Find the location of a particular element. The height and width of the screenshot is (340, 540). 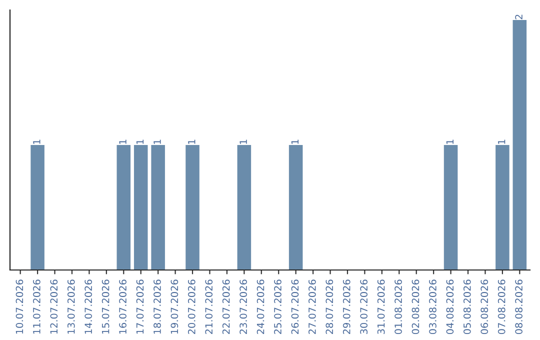

x-tick-label: 31.07.2026 is located at coordinates (381, 307).